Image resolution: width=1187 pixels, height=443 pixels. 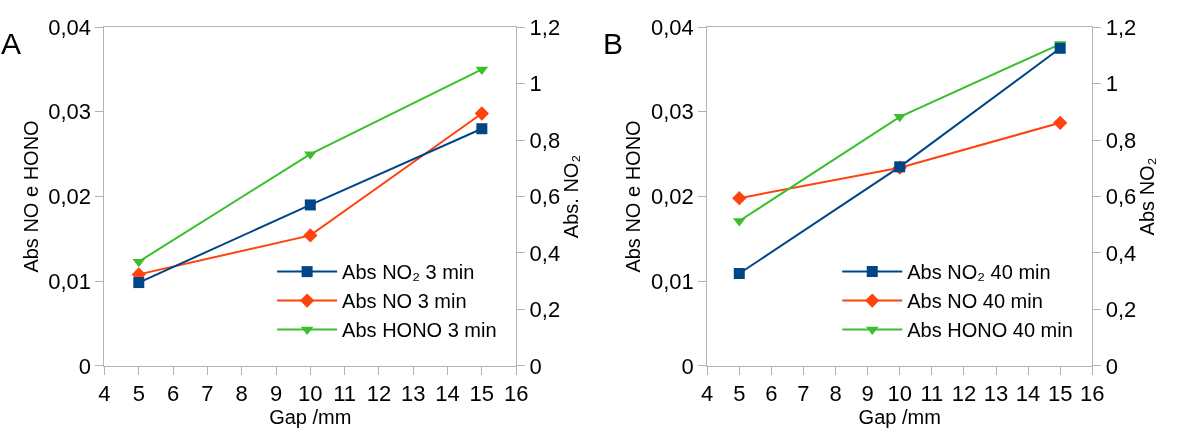 I want to click on legend-label: Abs NO 3 min, so click(x=404, y=301).